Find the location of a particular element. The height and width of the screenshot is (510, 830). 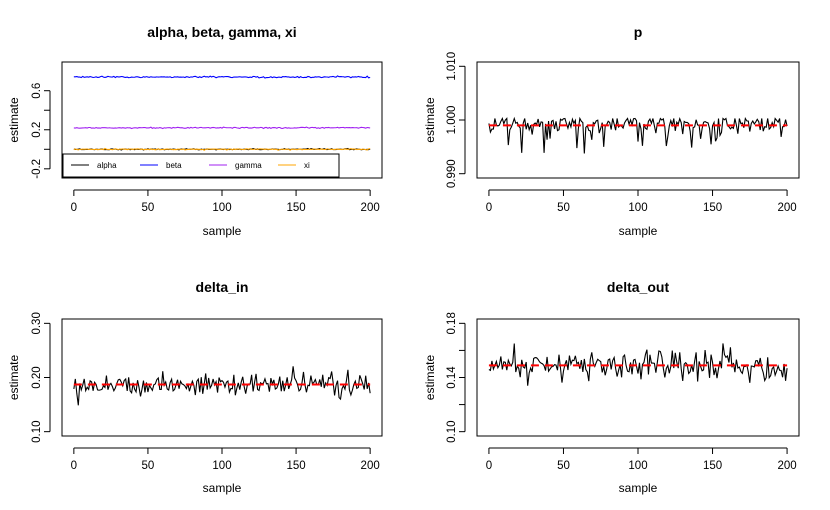

y-tick-label: 1.000 is located at coordinates (452, 120).